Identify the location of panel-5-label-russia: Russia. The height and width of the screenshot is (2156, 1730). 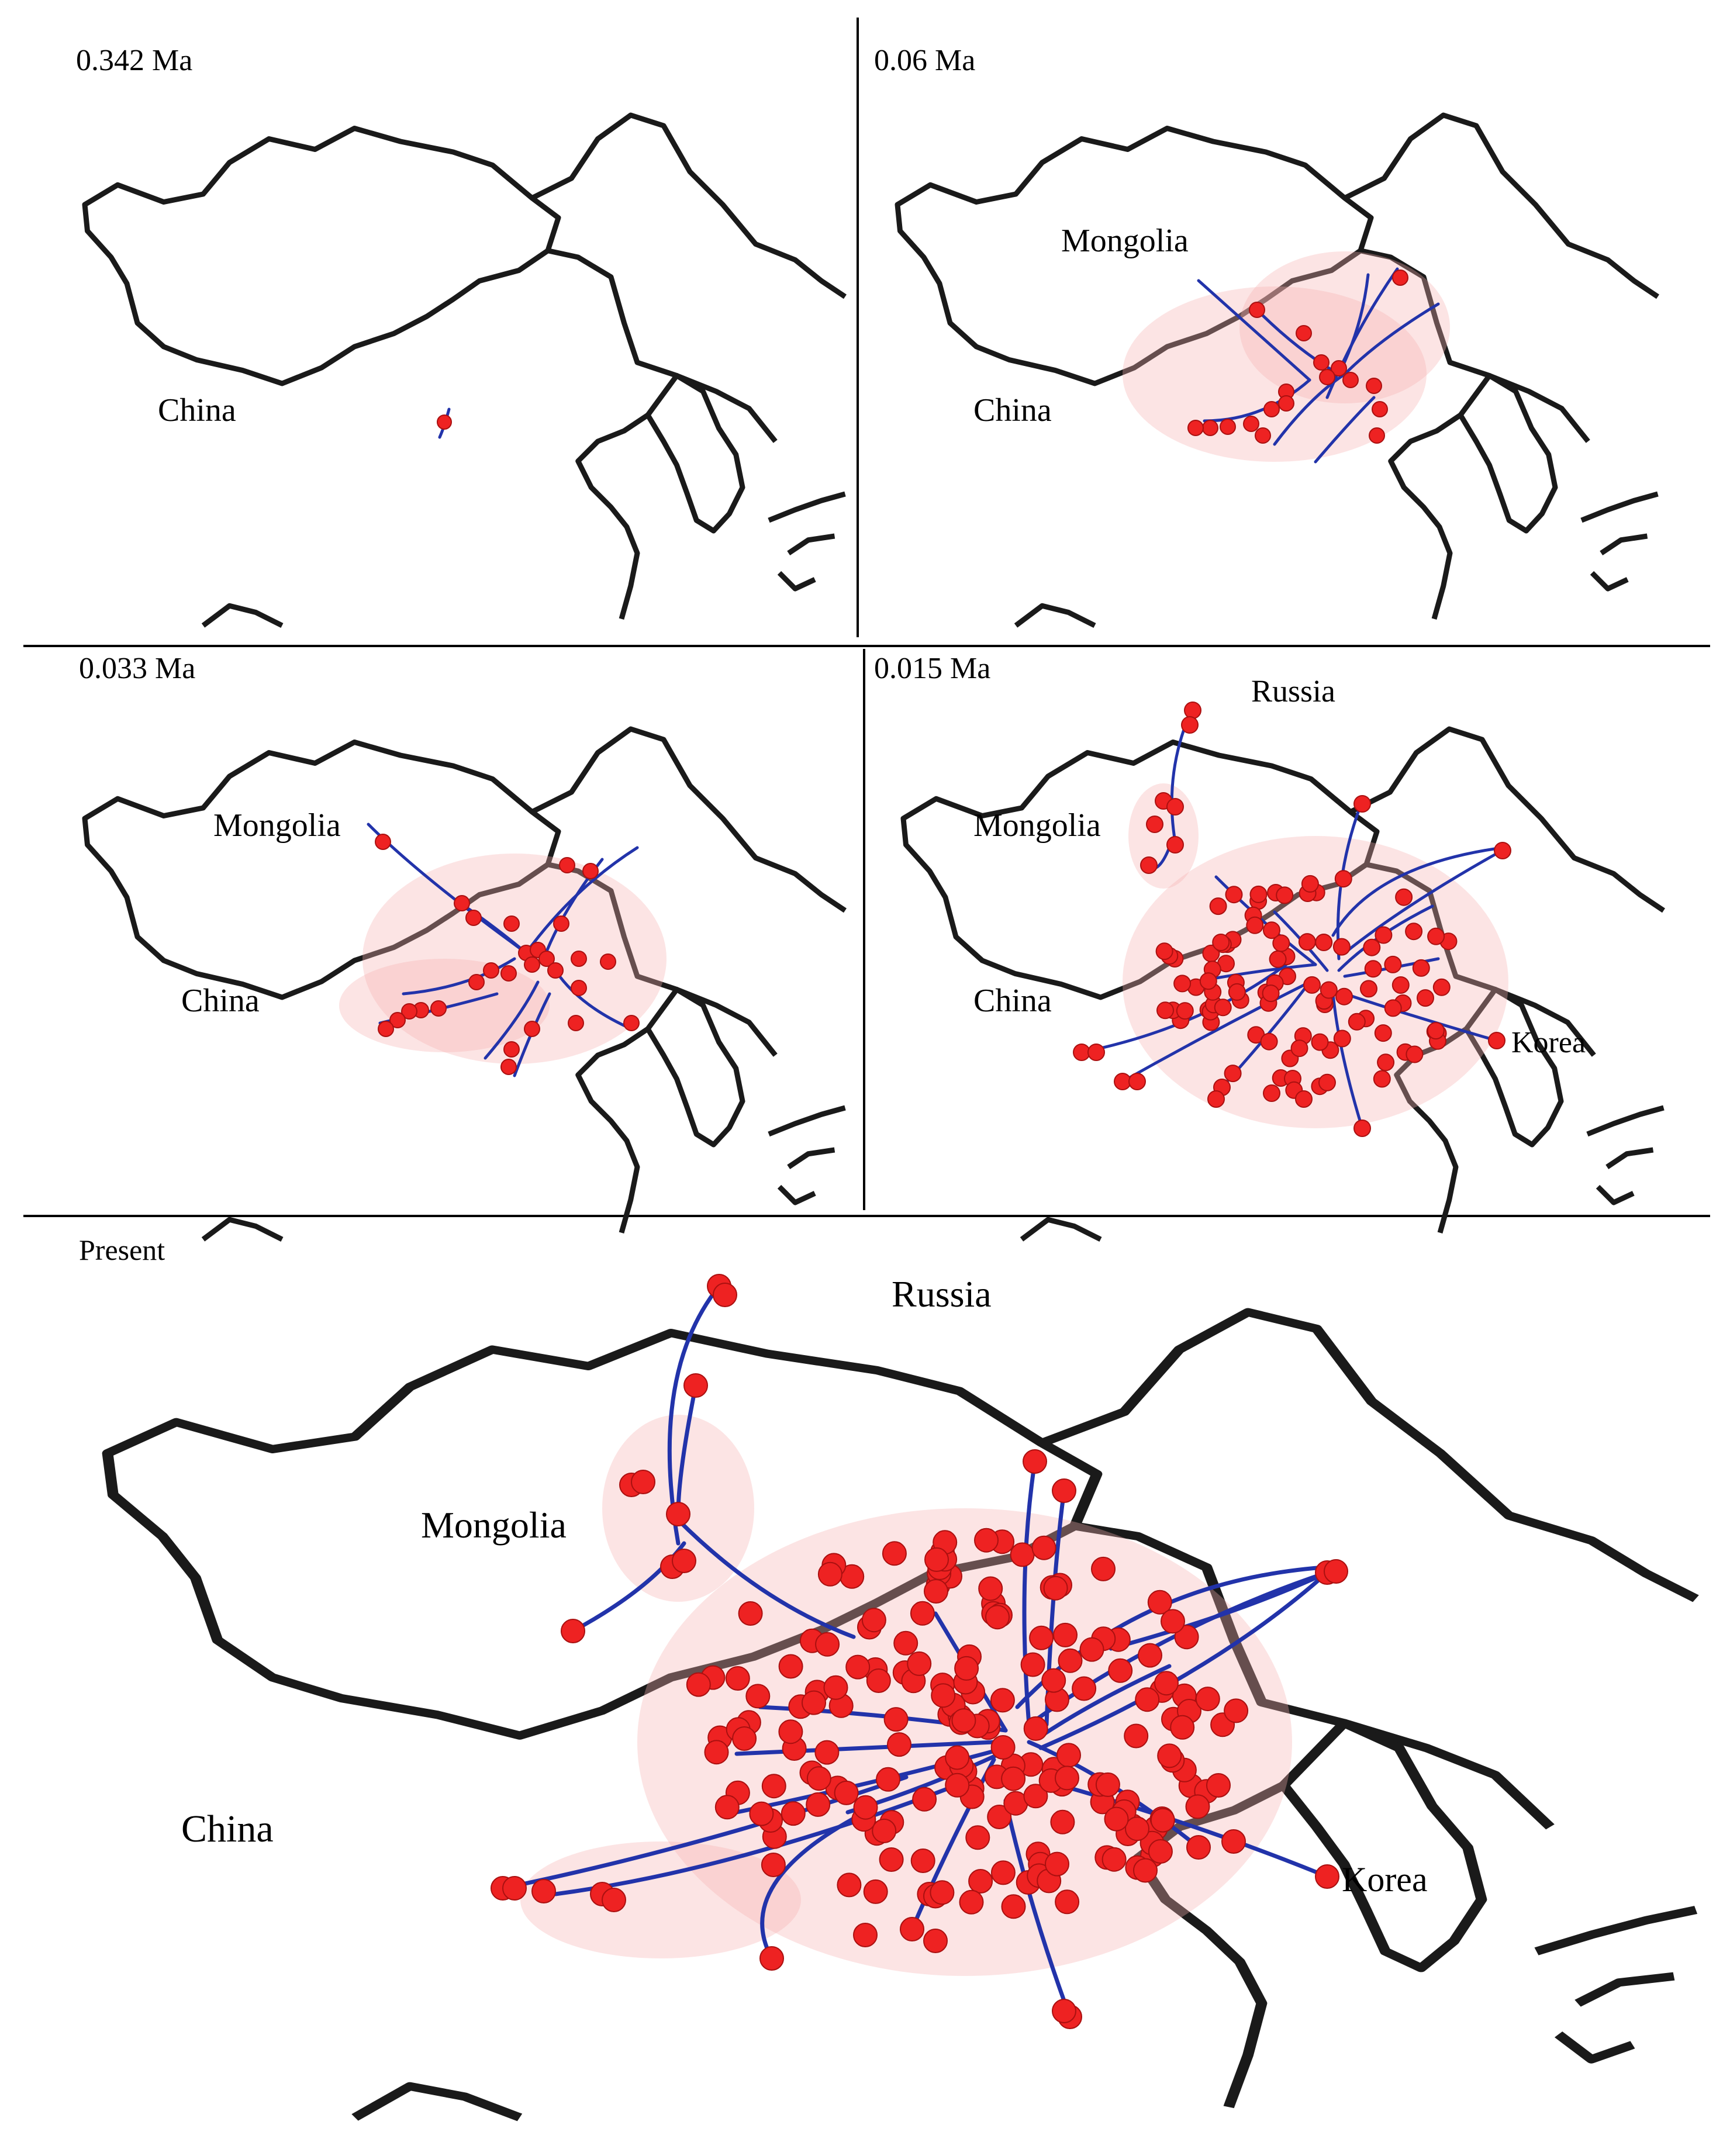
(942, 1294).